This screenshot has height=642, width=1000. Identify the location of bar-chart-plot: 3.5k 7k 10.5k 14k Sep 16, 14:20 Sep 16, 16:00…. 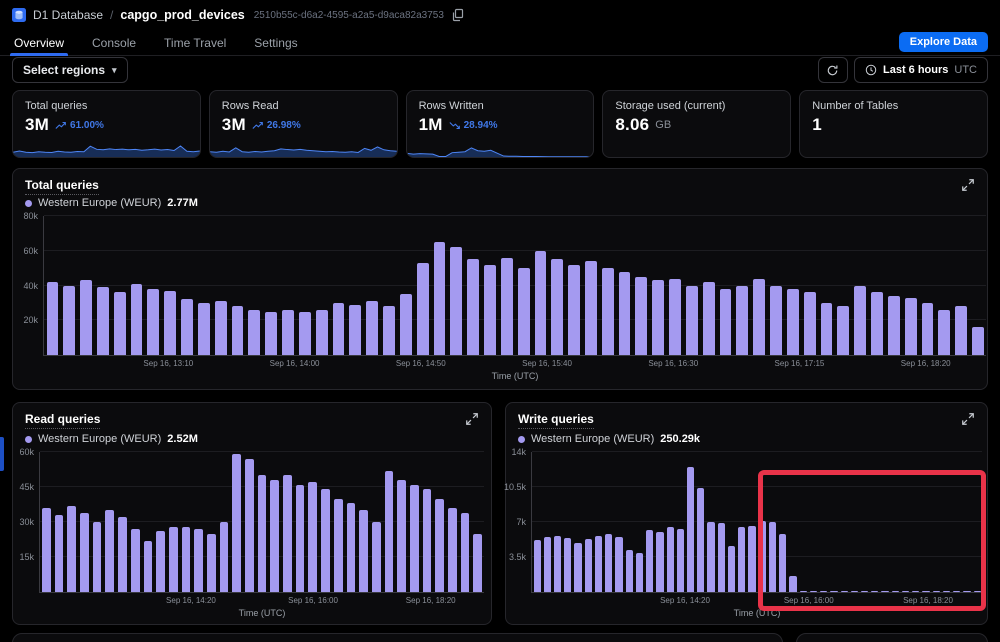
(743, 532).